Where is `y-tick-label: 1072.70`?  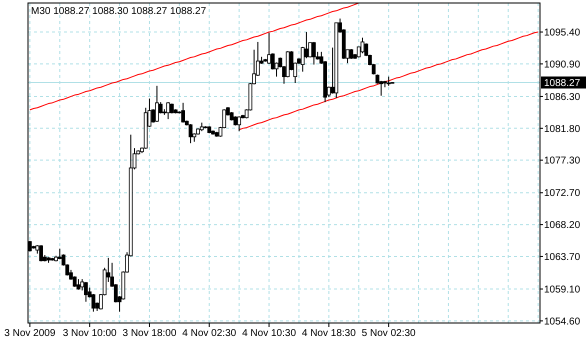
y-tick-label: 1072.70 is located at coordinates (562, 194).